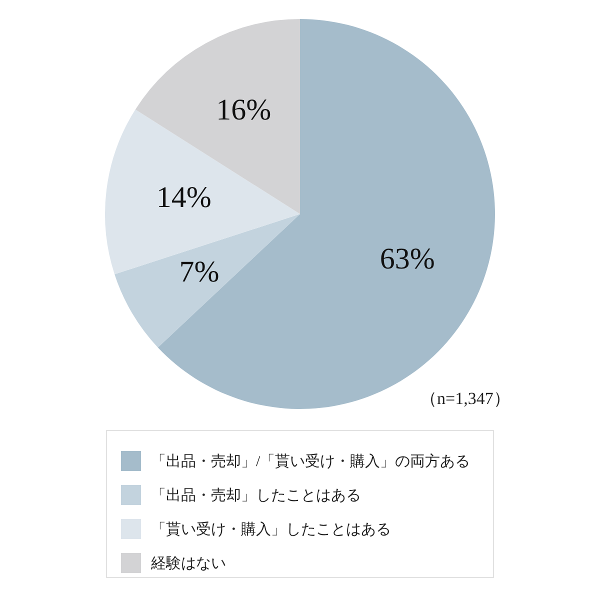  I want to click on legend-label: 「出品・売却」/「貰い受け・購入」の両方ある, so click(310, 461).